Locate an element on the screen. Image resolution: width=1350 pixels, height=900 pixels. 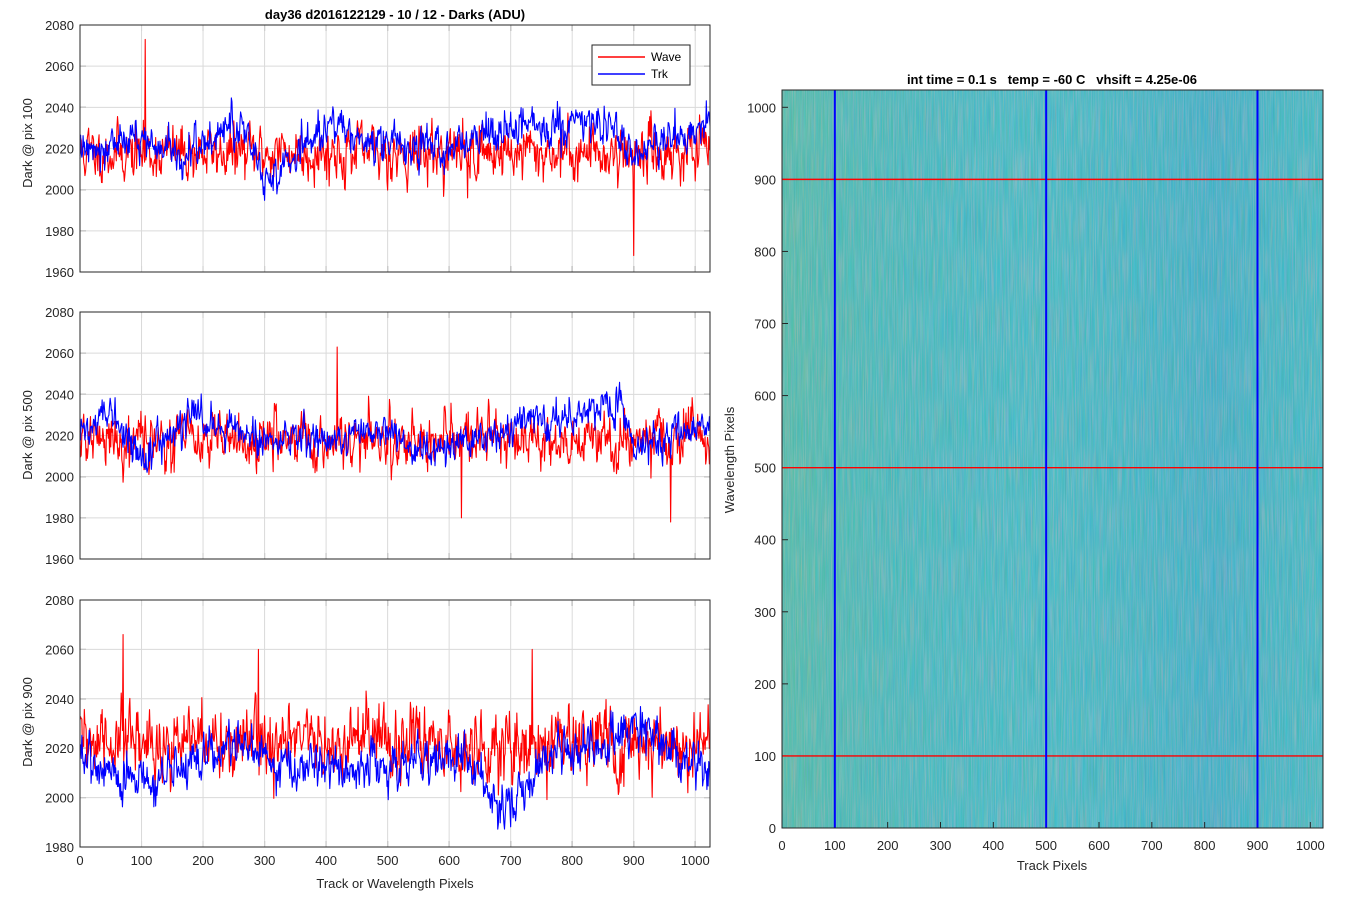
y-tick-label: 300 is located at coordinates (765, 612).